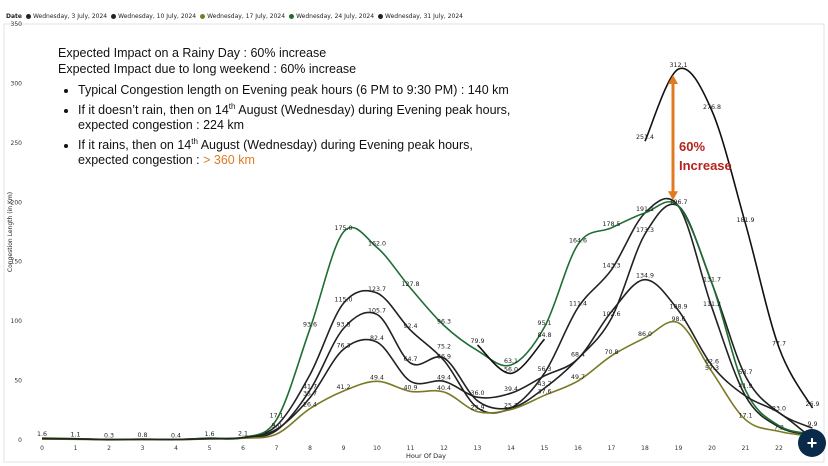 This screenshot has height=466, width=828. What do you see at coordinates (705, 165) in the screenshot?
I see `increase-label: Increase` at bounding box center [705, 165].